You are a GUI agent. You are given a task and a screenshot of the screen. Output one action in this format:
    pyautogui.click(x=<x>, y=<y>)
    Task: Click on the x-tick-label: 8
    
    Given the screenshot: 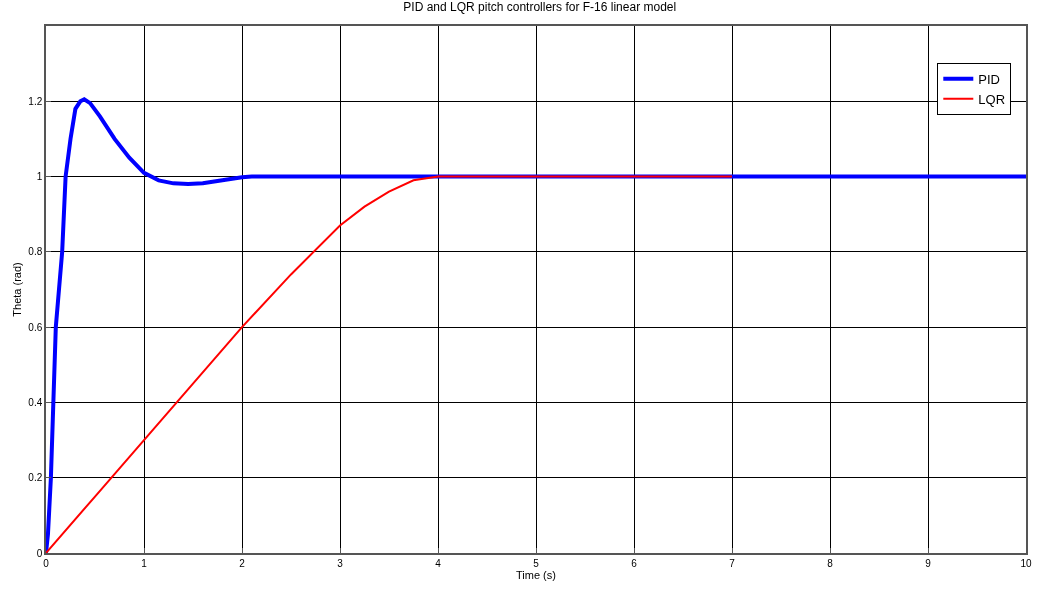 What is the action you would take?
    pyautogui.click(x=830, y=563)
    